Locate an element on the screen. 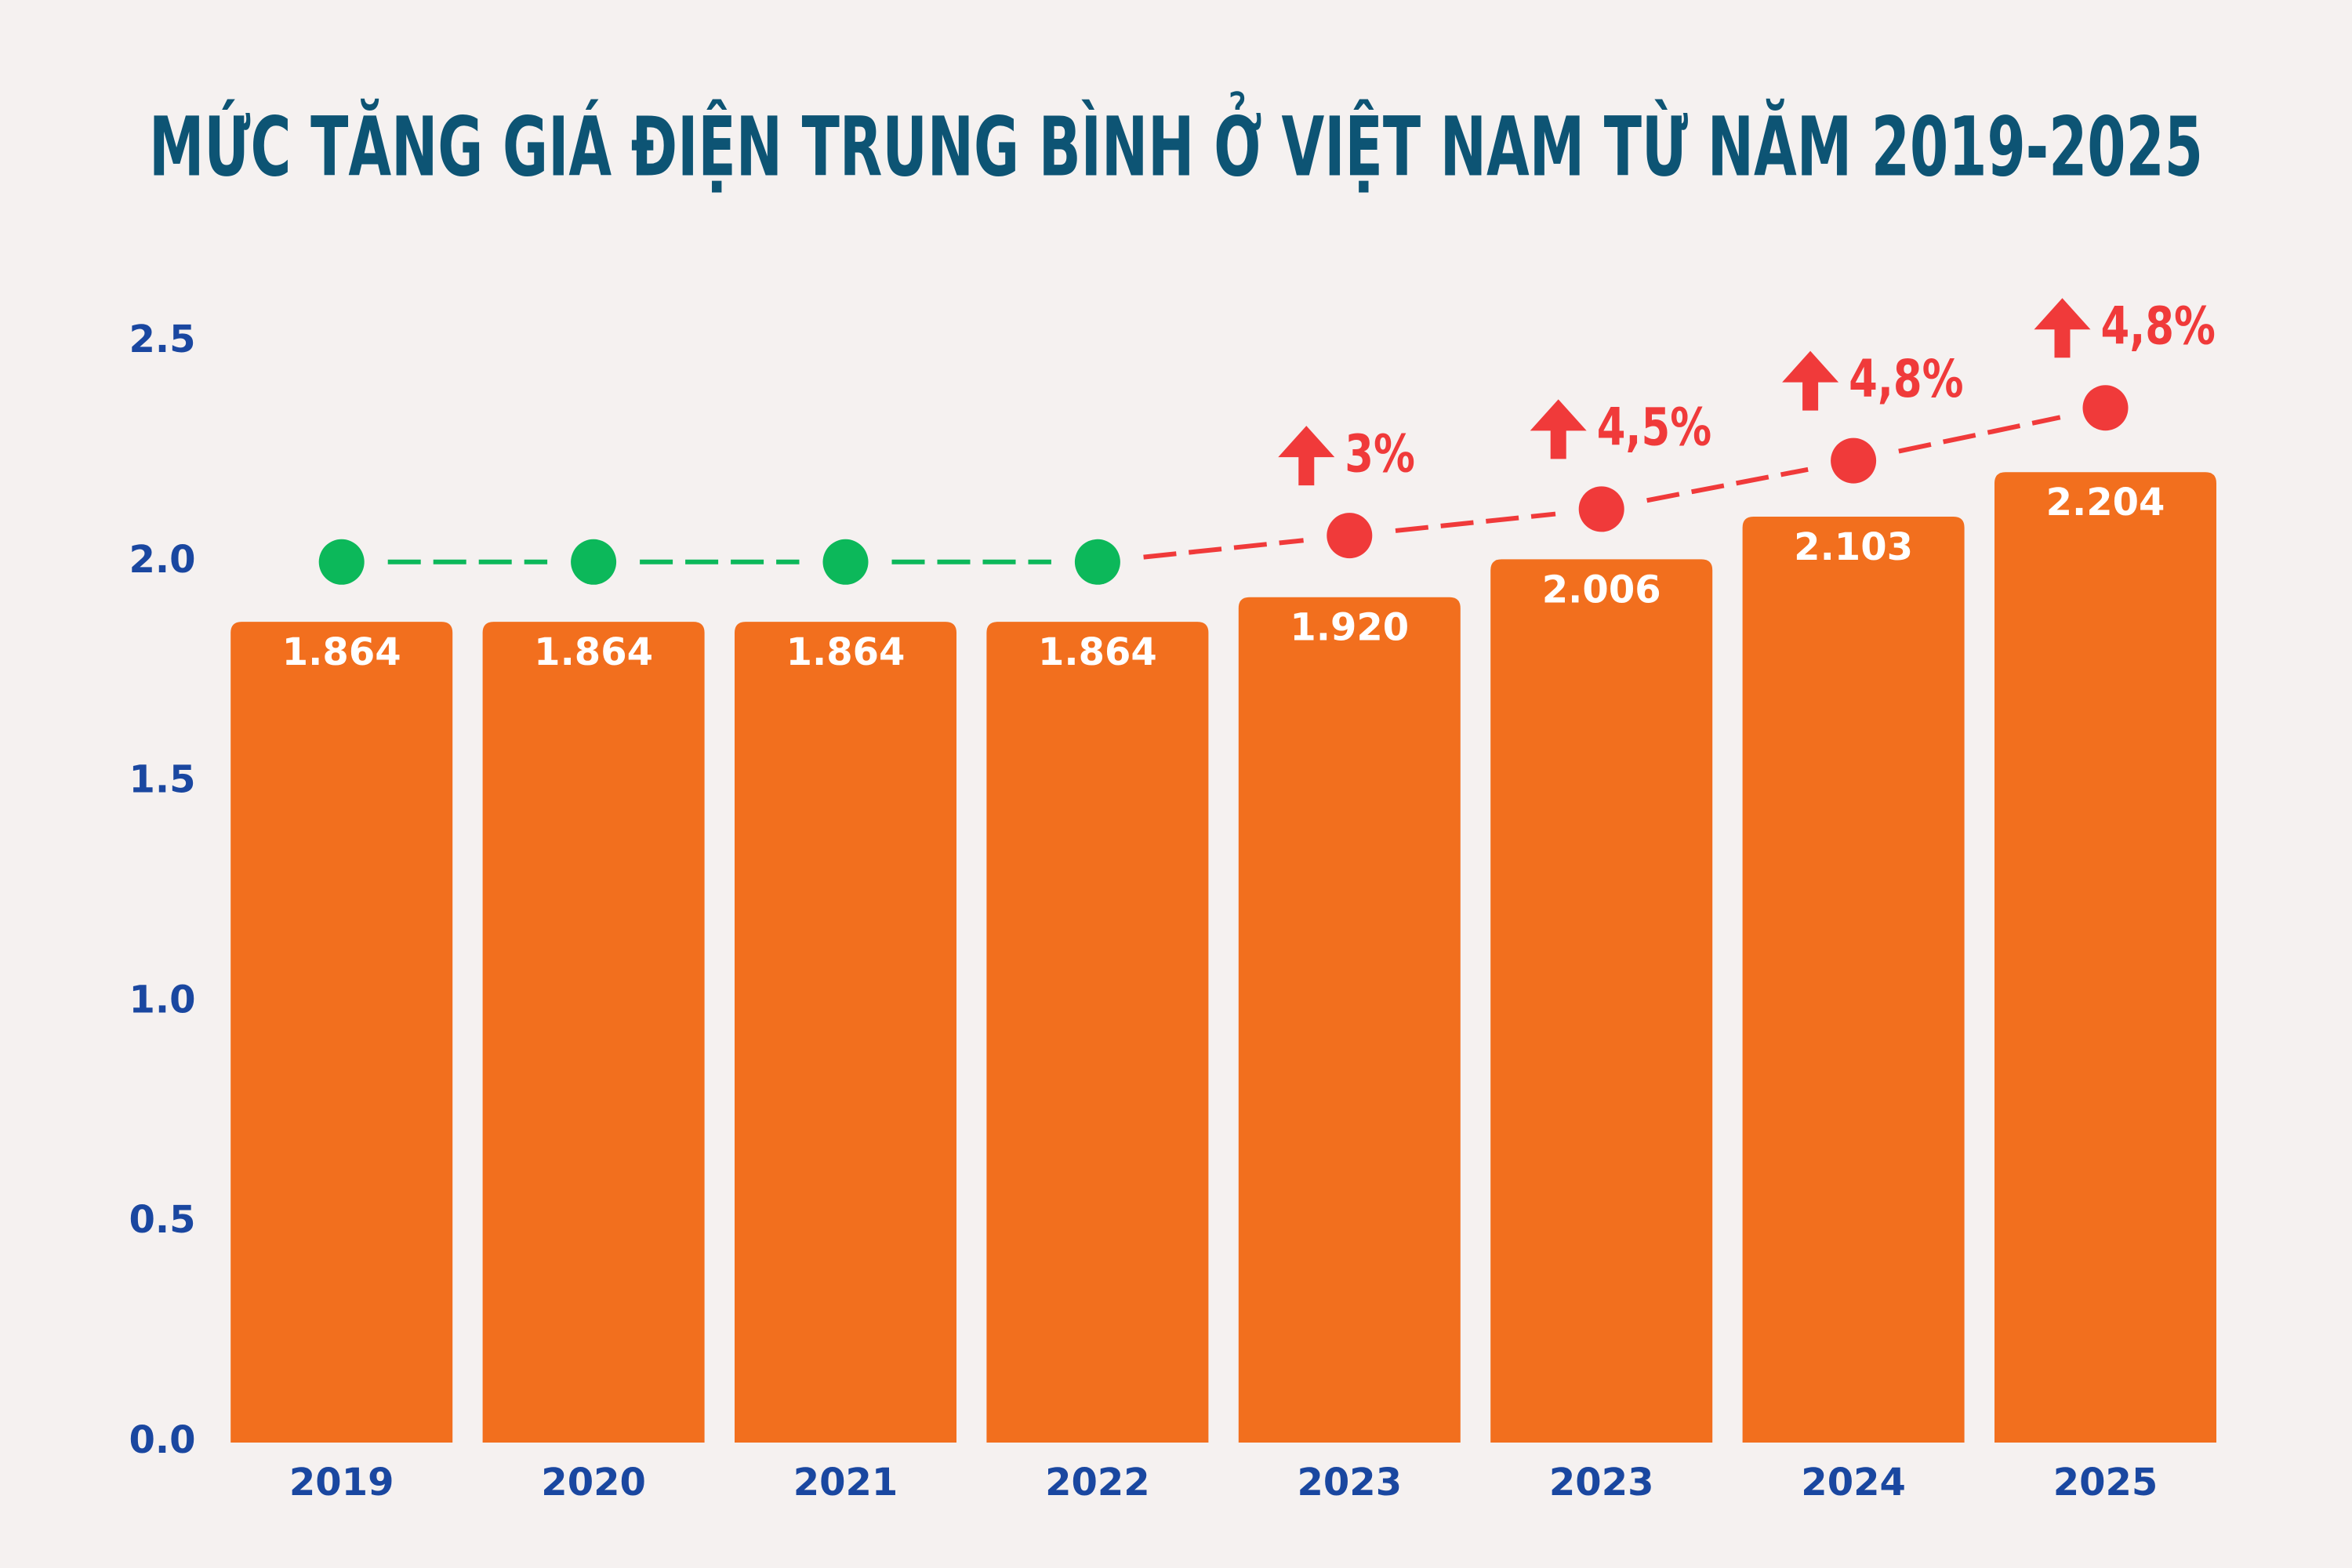 Image resolution: width=2352 pixels, height=1568 pixels. value-label: 2.006 is located at coordinates (1601, 590).